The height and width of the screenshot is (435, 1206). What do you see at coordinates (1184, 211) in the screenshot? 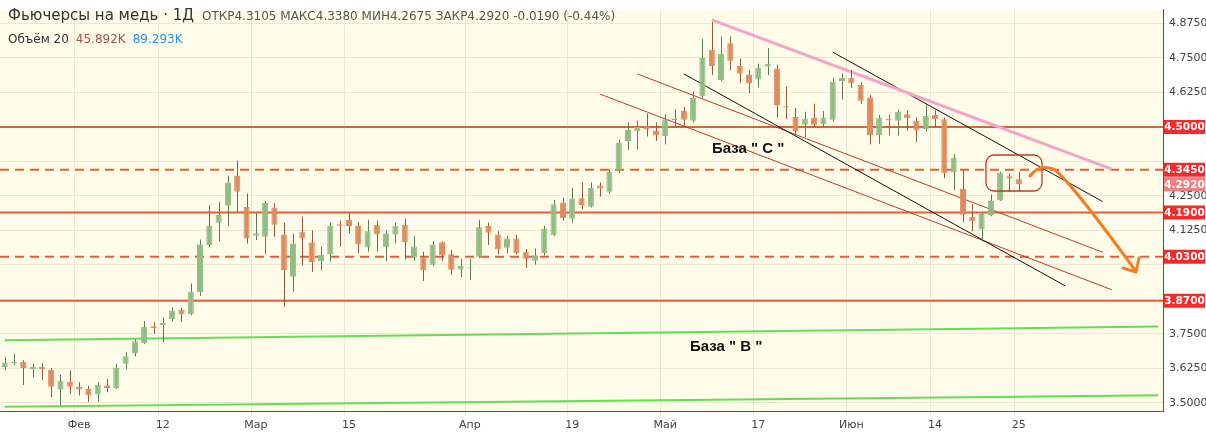
I see `ref-line-label: 4.1900` at bounding box center [1184, 211].